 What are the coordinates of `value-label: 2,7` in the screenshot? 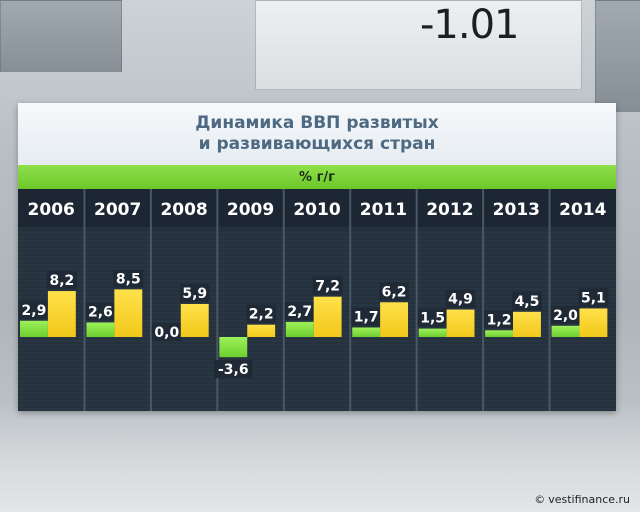 It's located at (299, 312).